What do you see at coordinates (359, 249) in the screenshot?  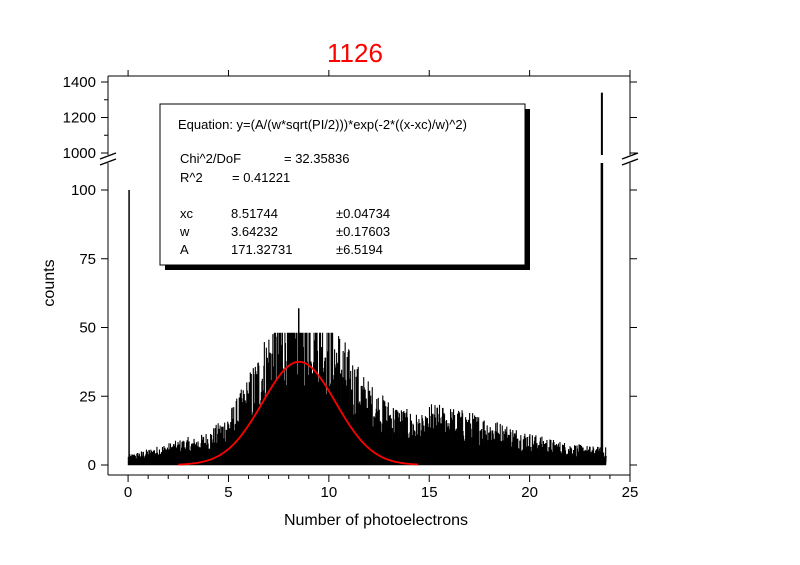 I see `fit-param-a-error: ±6.5194` at bounding box center [359, 249].